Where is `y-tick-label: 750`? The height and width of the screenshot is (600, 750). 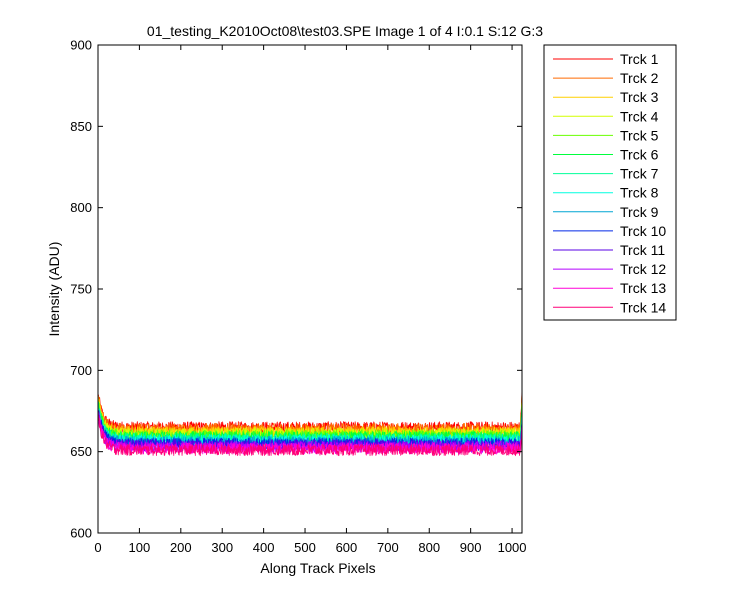 y-tick-label: 750 is located at coordinates (81, 289).